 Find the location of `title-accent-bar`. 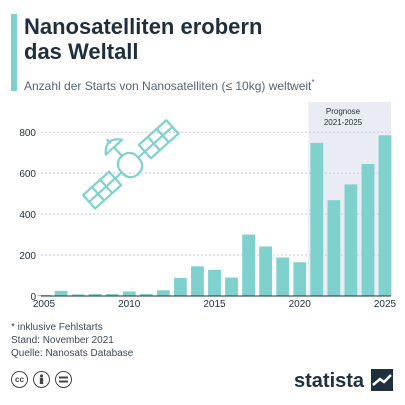

title-accent-bar is located at coordinates (14, 52).